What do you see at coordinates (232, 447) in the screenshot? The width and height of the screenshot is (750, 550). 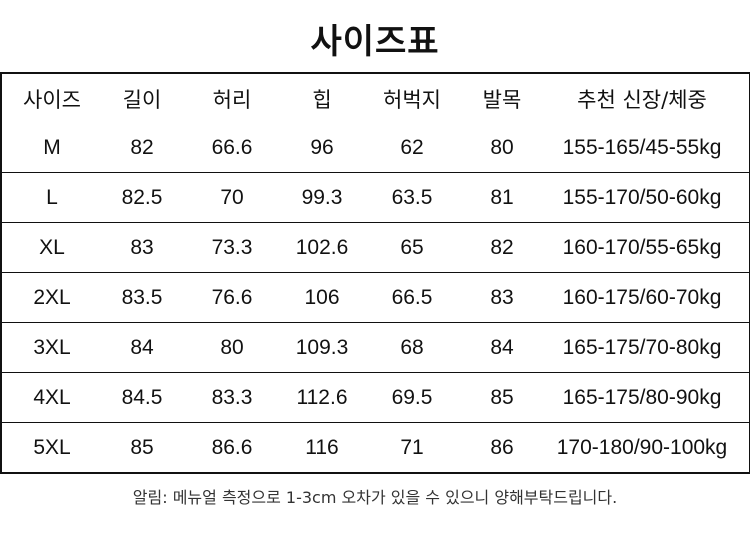 I see `cell-waist: 86.6` at bounding box center [232, 447].